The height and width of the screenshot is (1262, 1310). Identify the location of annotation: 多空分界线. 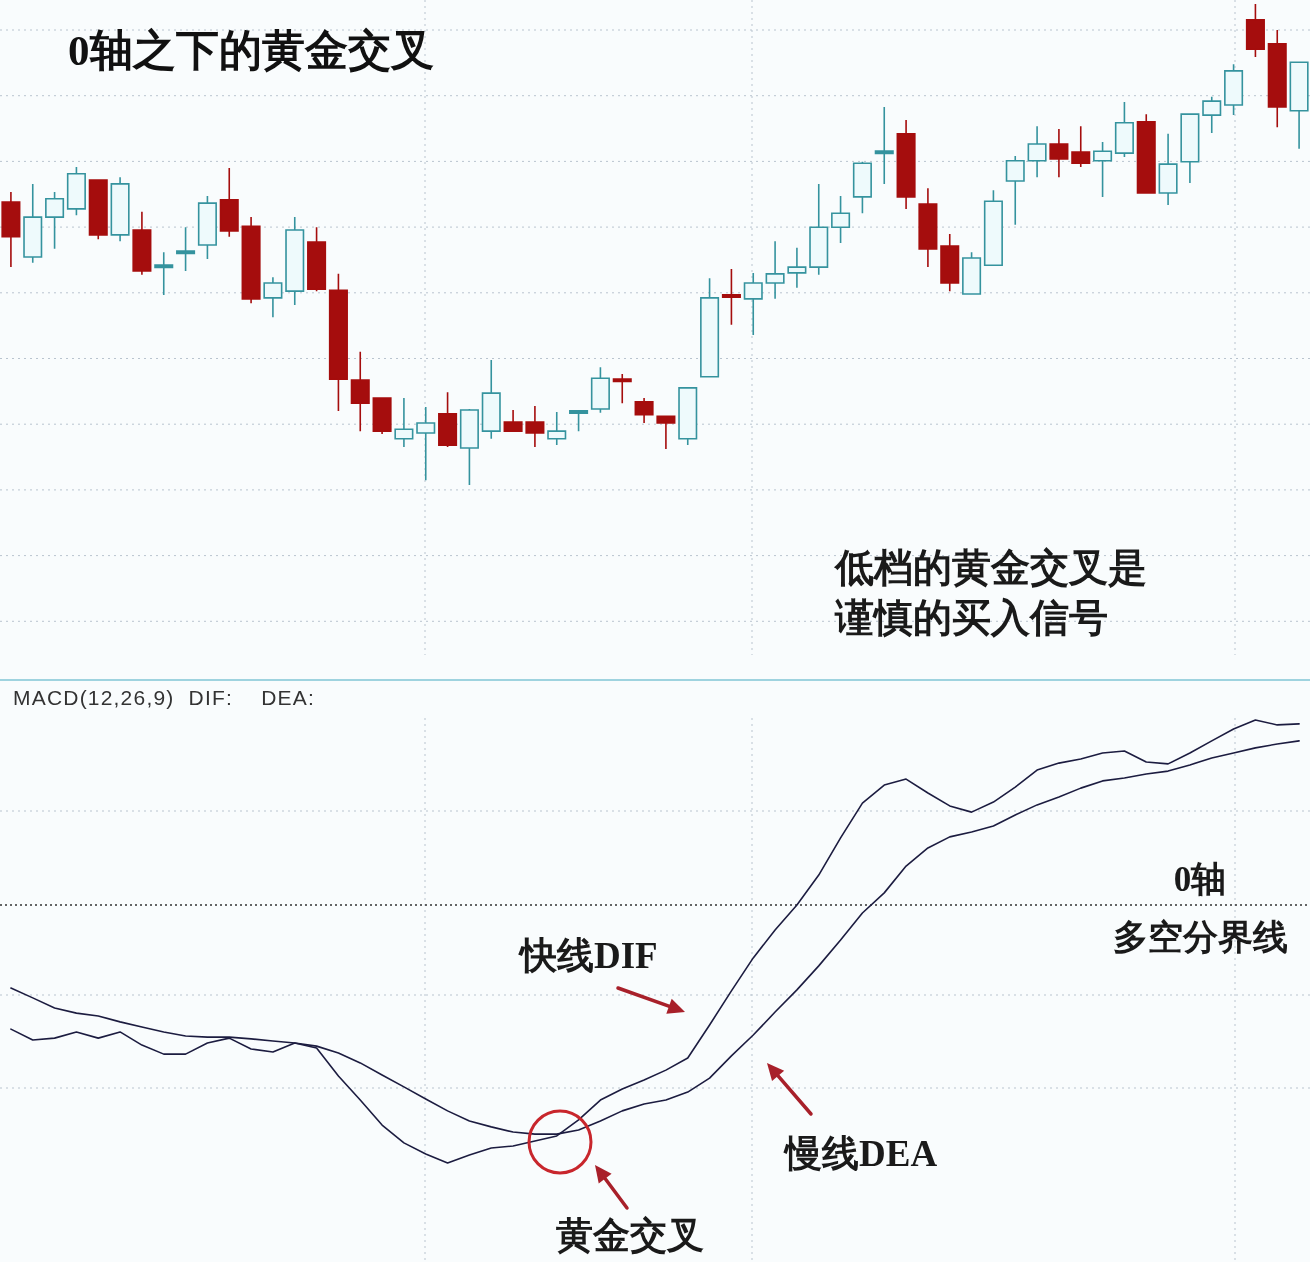
(1200, 937).